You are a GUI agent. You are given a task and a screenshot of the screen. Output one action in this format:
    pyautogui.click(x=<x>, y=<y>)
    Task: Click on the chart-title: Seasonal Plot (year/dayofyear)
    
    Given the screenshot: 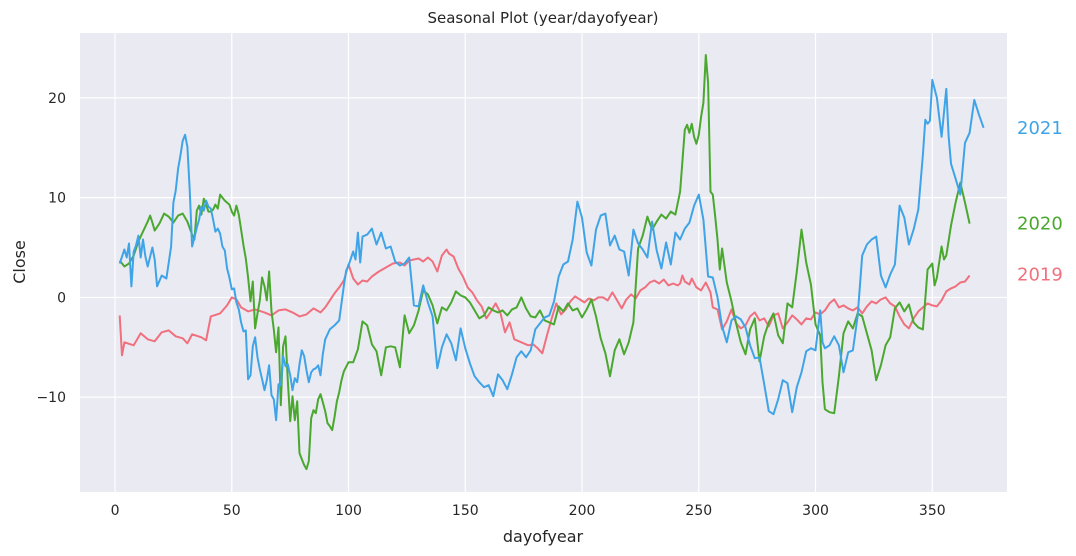 What is the action you would take?
    pyautogui.click(x=542, y=18)
    